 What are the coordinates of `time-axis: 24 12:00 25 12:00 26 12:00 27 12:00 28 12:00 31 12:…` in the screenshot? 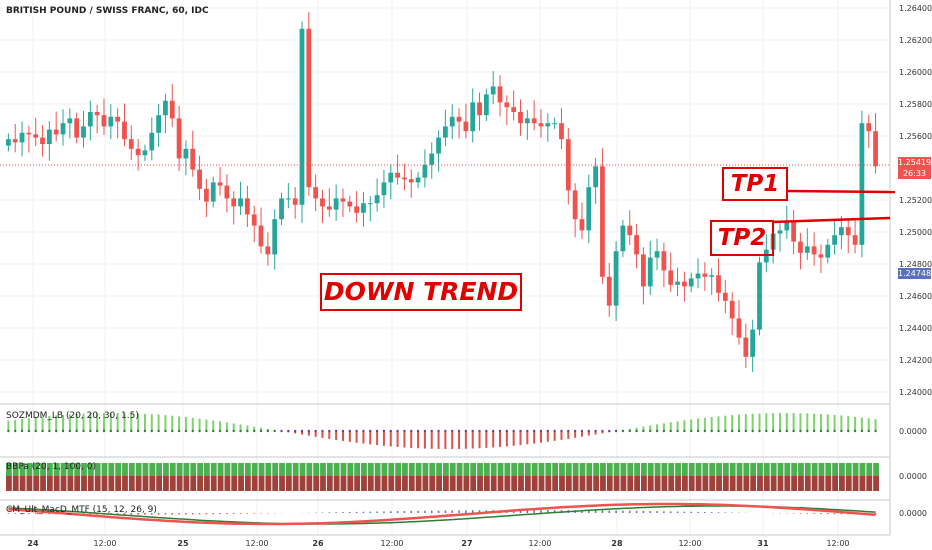 It's located at (438, 543).